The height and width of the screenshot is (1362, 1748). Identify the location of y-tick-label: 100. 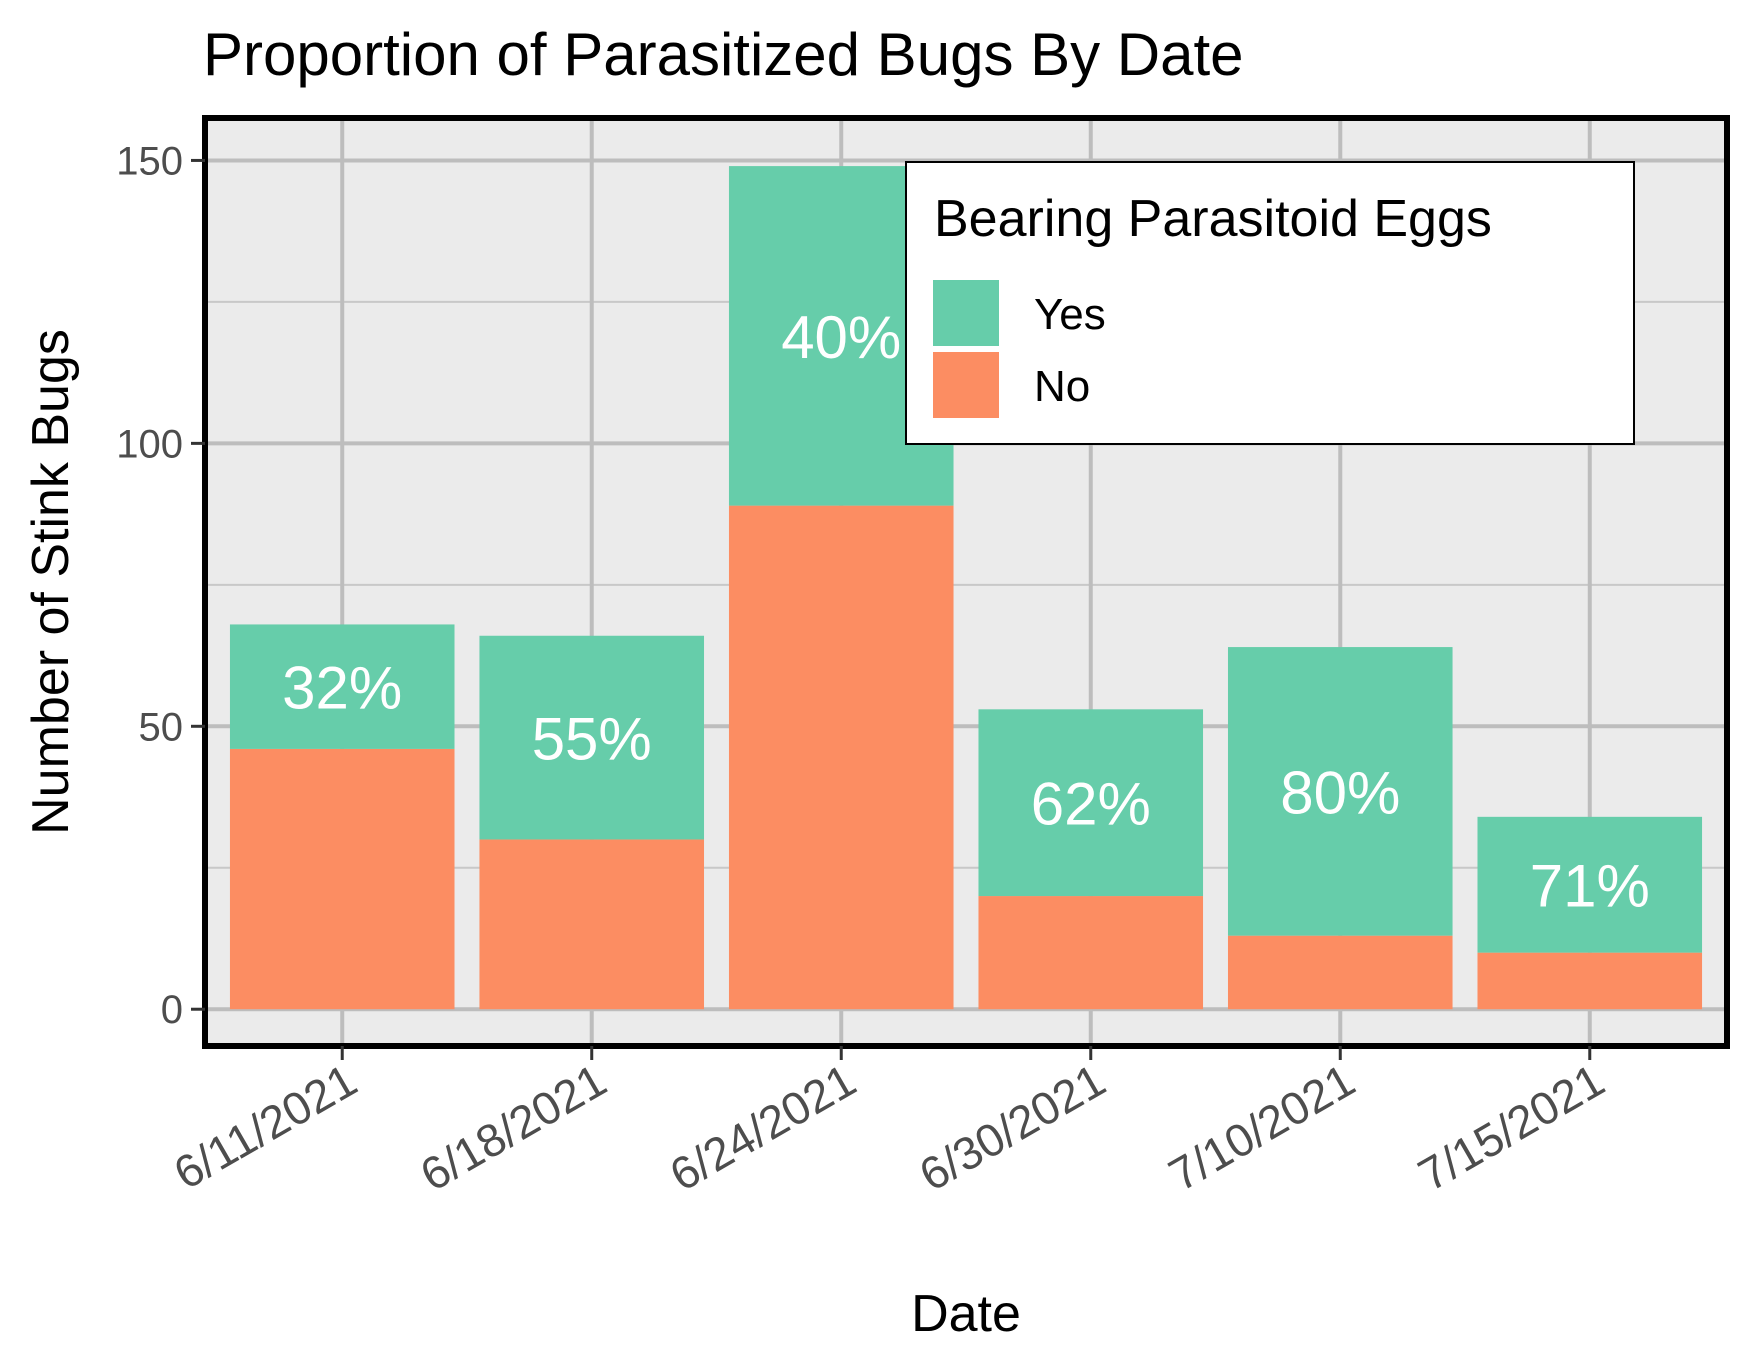
(149, 444).